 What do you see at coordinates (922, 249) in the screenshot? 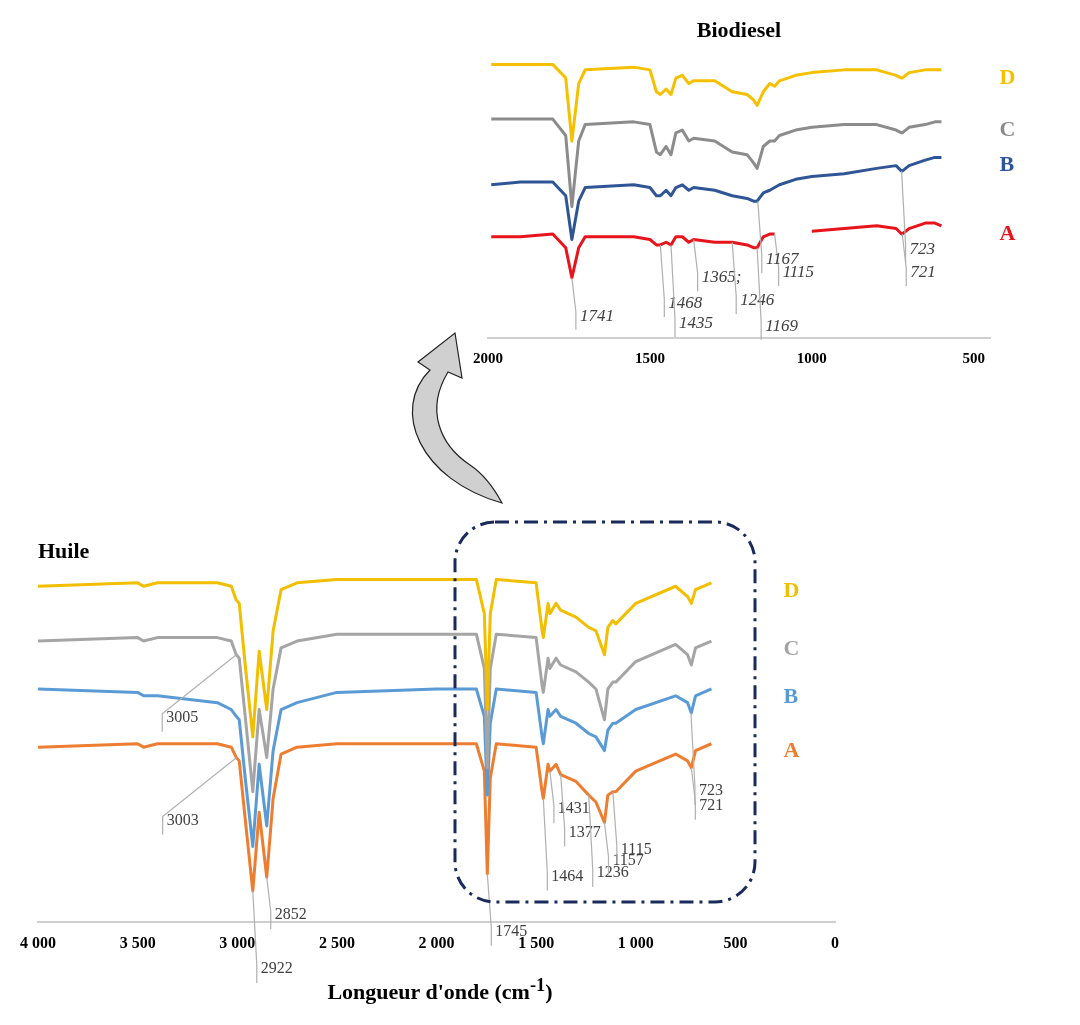
I see `annotation: 723` at bounding box center [922, 249].